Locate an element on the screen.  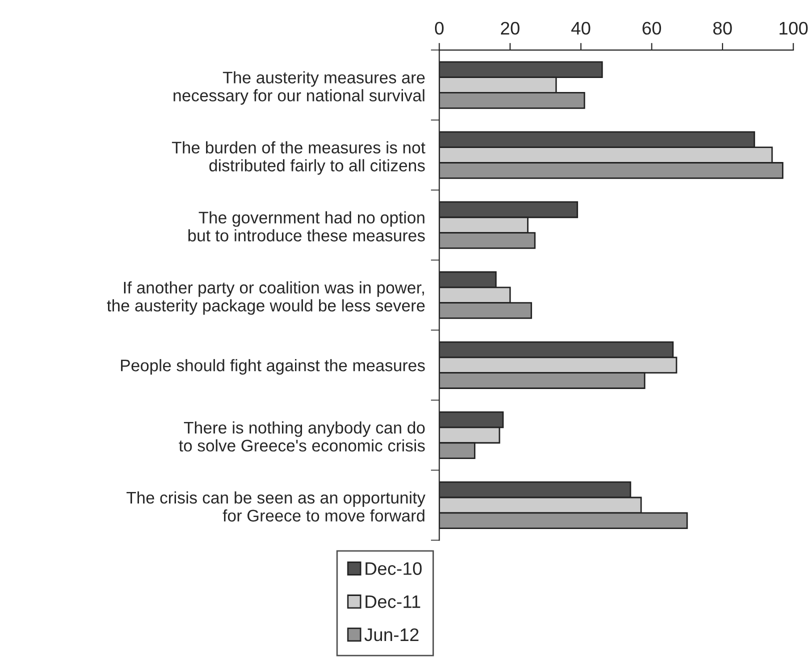
y-tick-label: There is nothing anybody can do to solve Greece's economic crisis is located at coordinates (301, 436).